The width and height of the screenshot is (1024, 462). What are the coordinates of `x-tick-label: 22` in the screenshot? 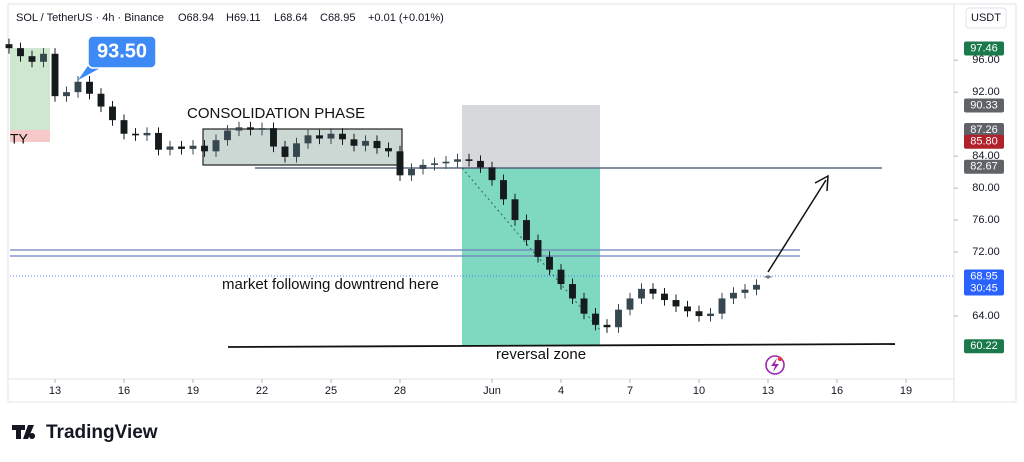 It's located at (262, 391).